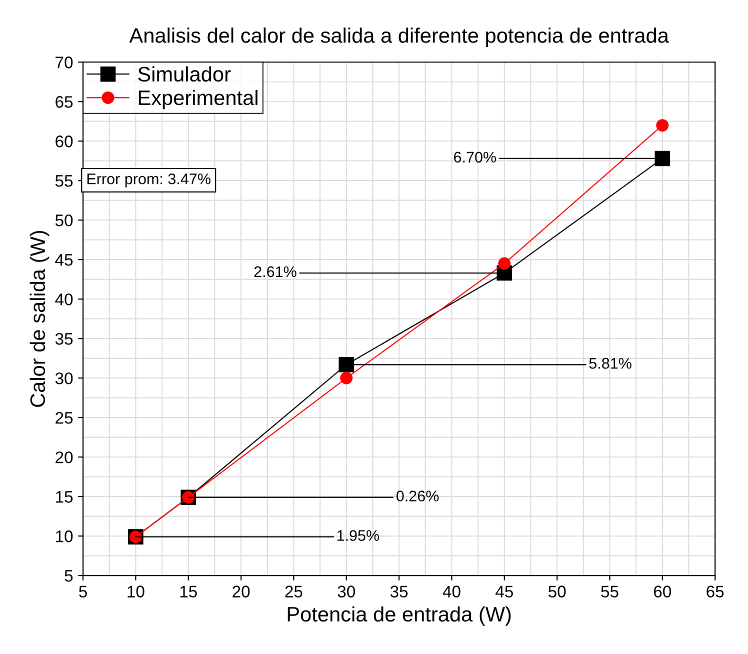 The width and height of the screenshot is (748, 654). Describe the element at coordinates (40, 318) in the screenshot. I see `y-axis-title: Calor de salida (W)` at that location.